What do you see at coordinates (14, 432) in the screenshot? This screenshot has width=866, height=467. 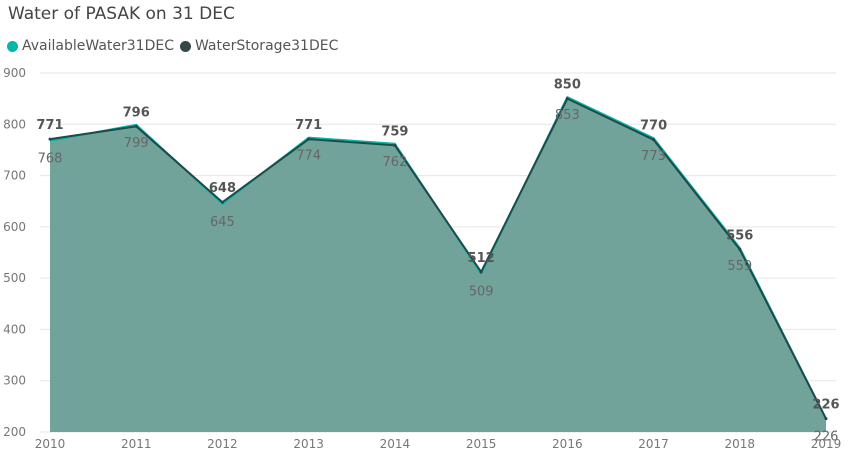 I see `y-tick-label: 200` at bounding box center [14, 432].